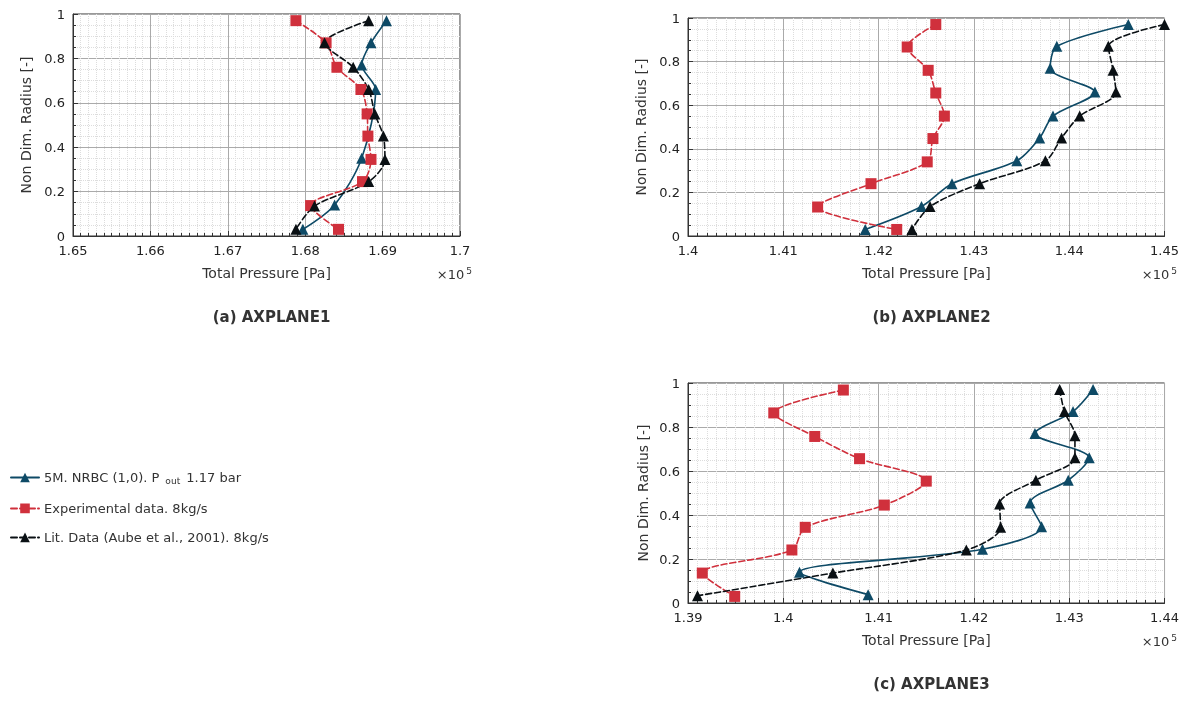  Describe the element at coordinates (157, 537) in the screenshot. I see `legend-label: Lit. Data (Aube et al., 2001). 8kg/s` at that location.